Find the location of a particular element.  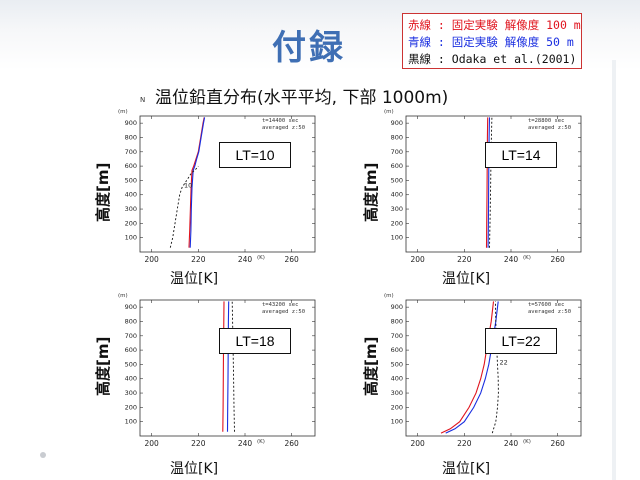

legend-black-line: 黒線 : Odaka et al.(2001) is located at coordinates (492, 59).